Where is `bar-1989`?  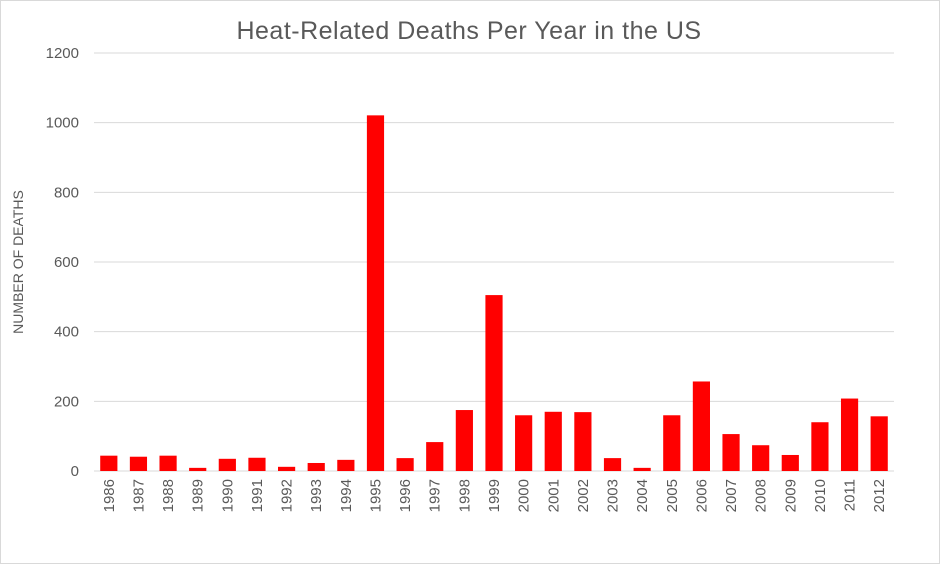 bar-1989 is located at coordinates (198, 469).